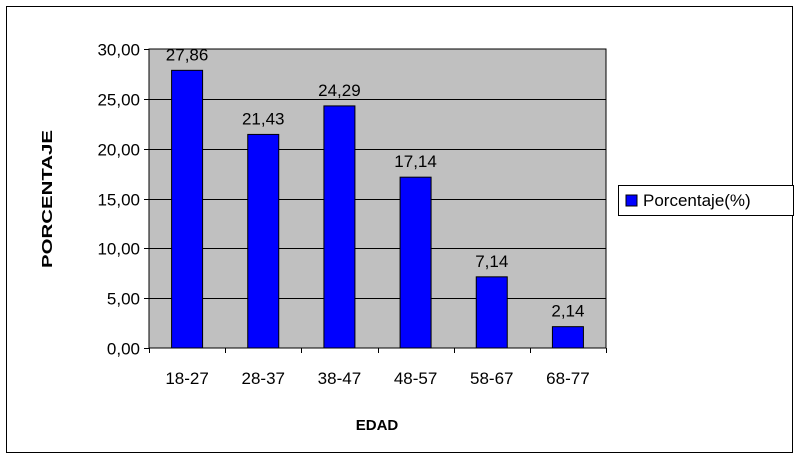 The height and width of the screenshot is (459, 799). Describe the element at coordinates (187, 54) in the screenshot. I see `data-label: 27,86` at that location.